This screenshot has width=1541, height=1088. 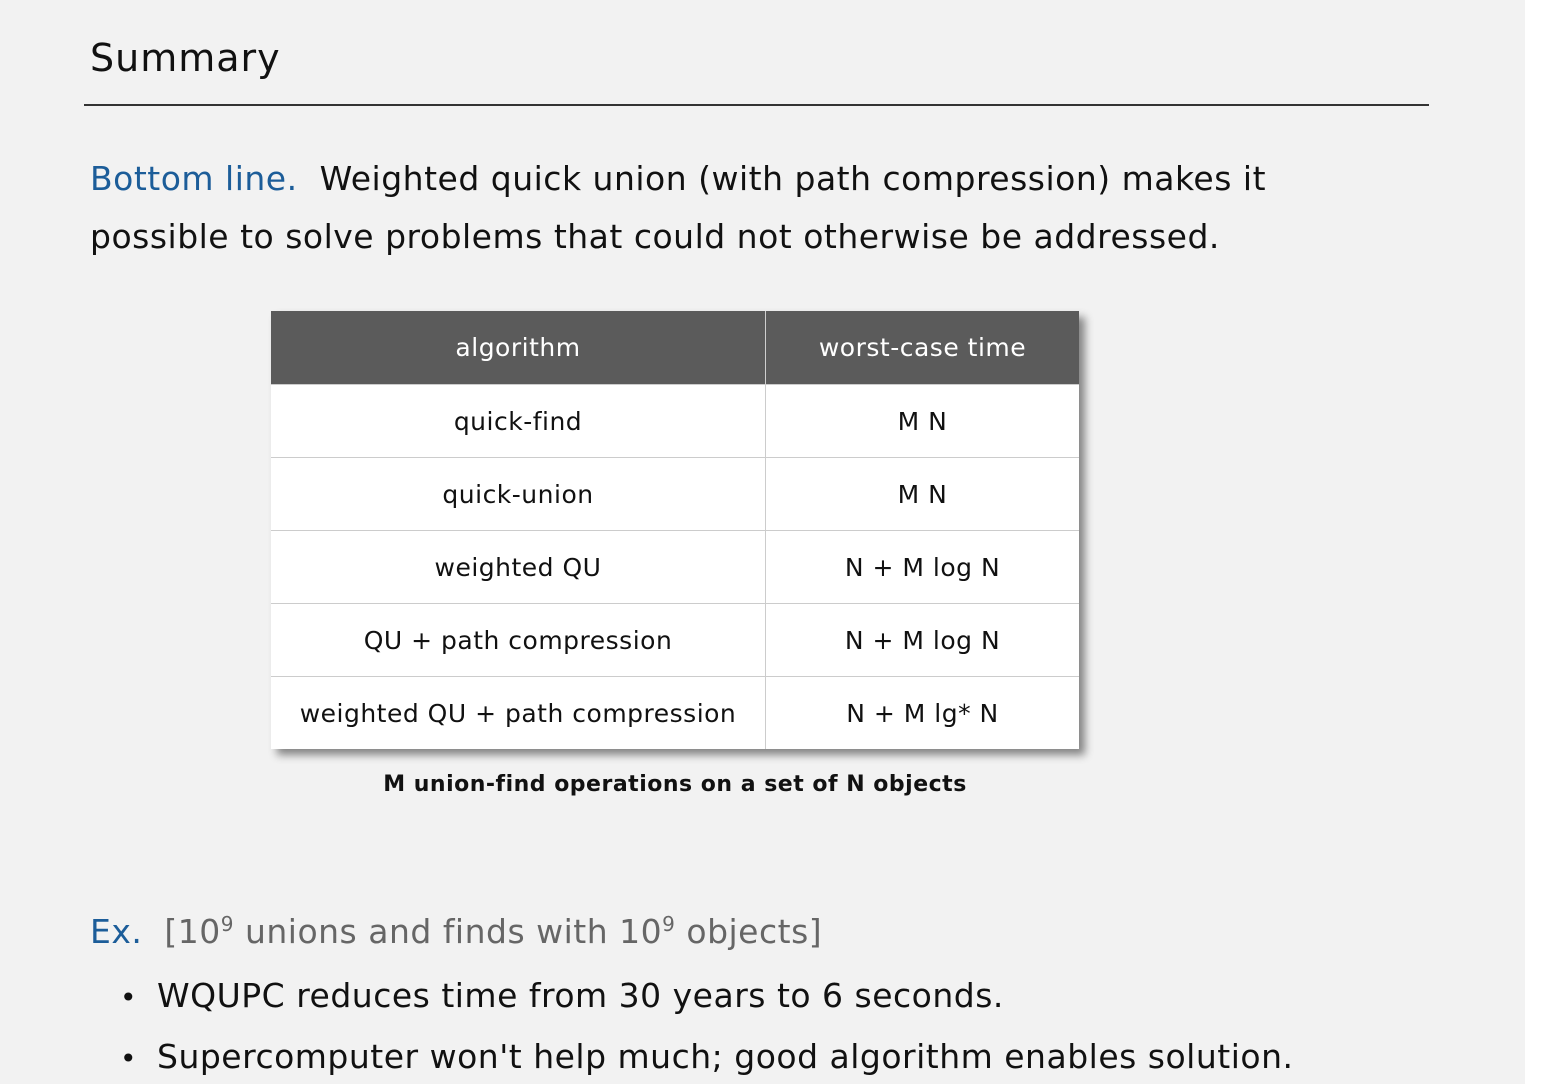 I want to click on header-algorithm: algorithm, so click(x=518, y=348).